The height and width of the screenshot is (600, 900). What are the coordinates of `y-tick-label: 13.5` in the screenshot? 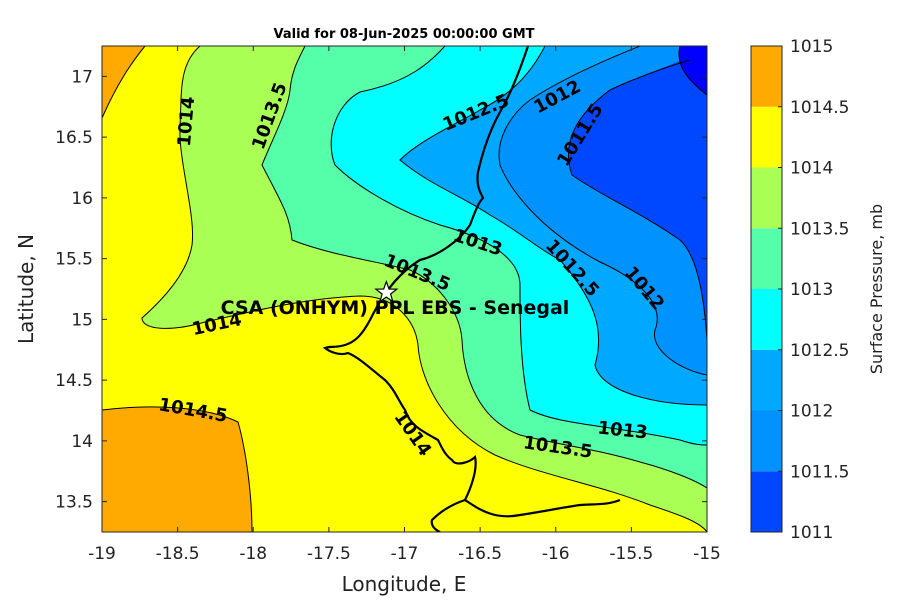 It's located at (74, 503).